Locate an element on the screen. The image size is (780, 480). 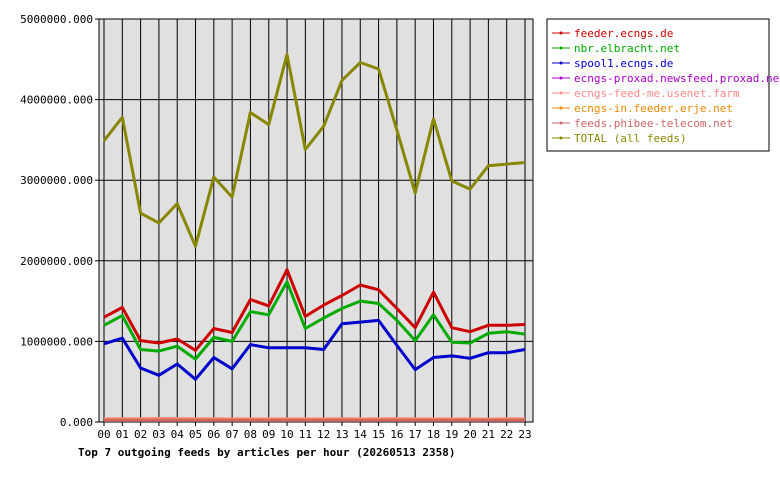
x-tick-label: 17 is located at coordinates (415, 434).